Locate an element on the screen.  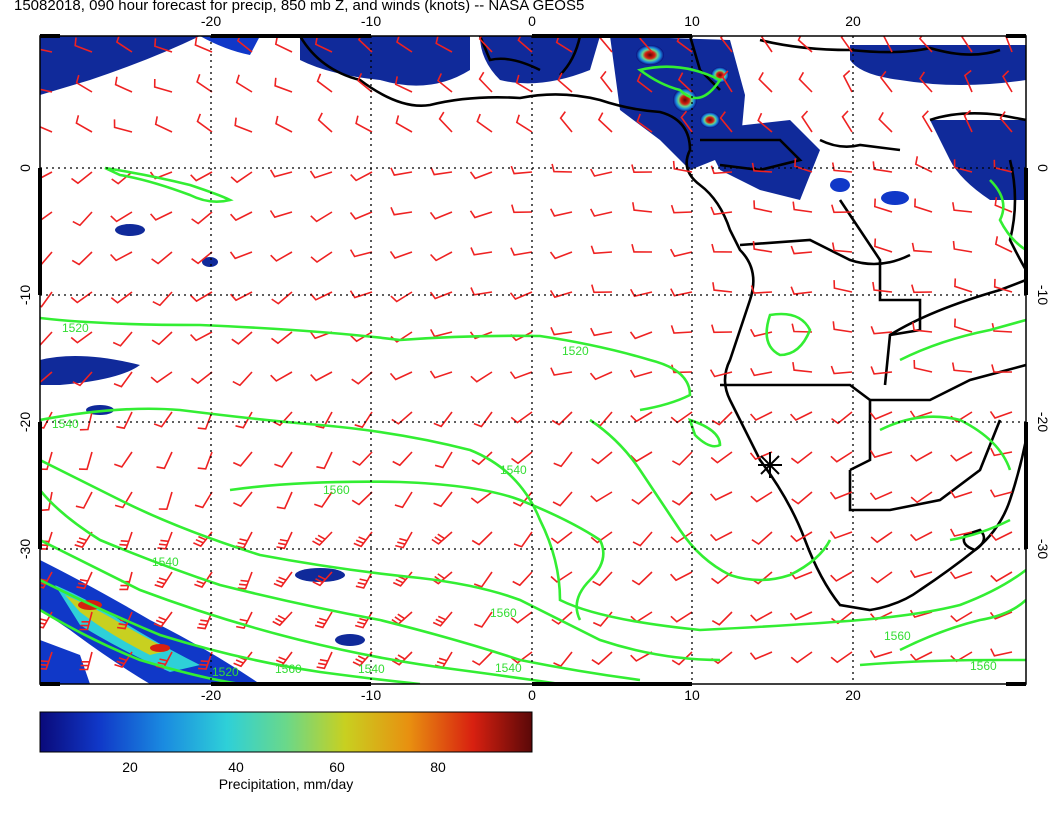
lat-tick-label: -30 is located at coordinates (1043, 549).